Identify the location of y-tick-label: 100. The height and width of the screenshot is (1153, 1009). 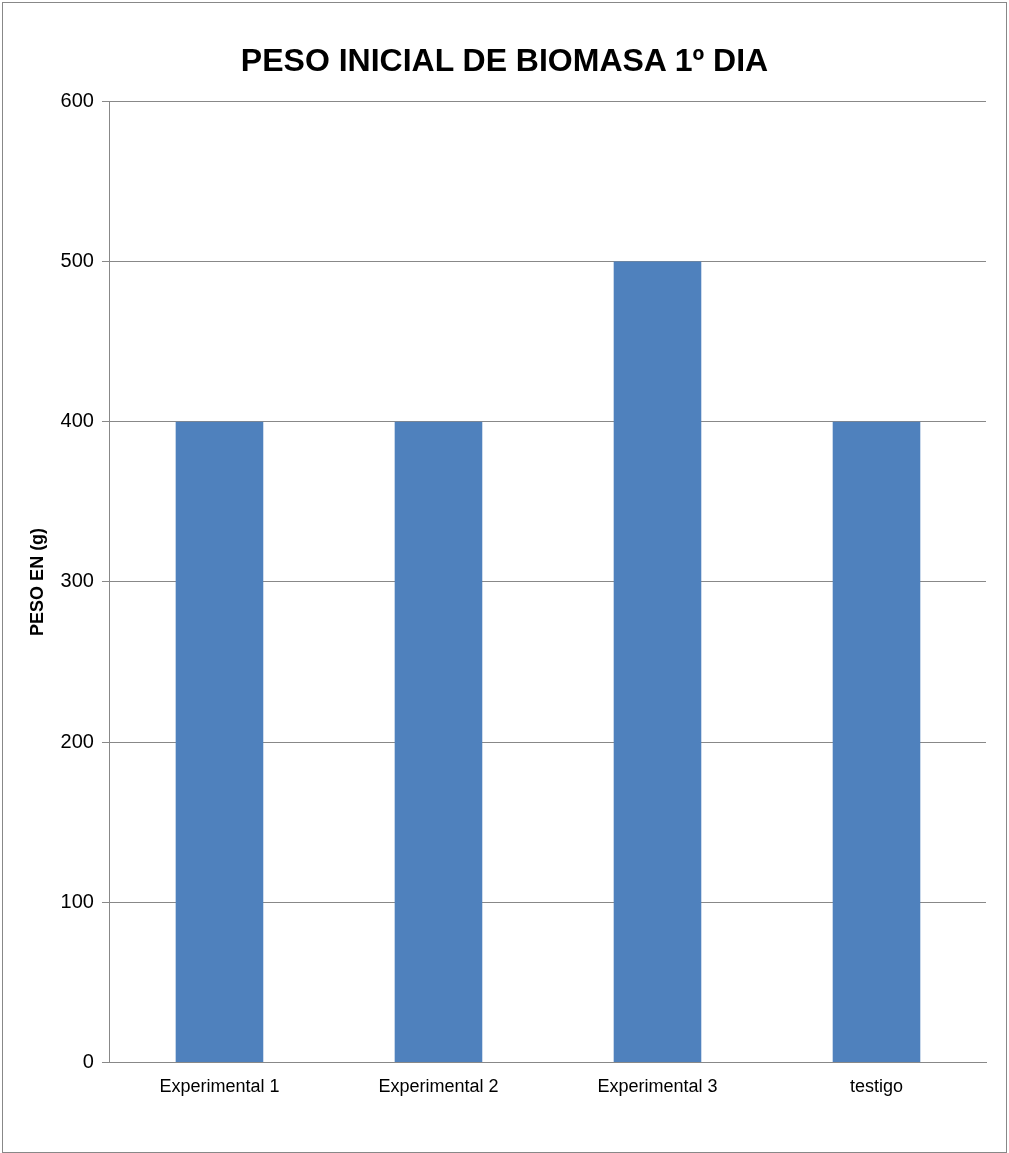
(77, 900).